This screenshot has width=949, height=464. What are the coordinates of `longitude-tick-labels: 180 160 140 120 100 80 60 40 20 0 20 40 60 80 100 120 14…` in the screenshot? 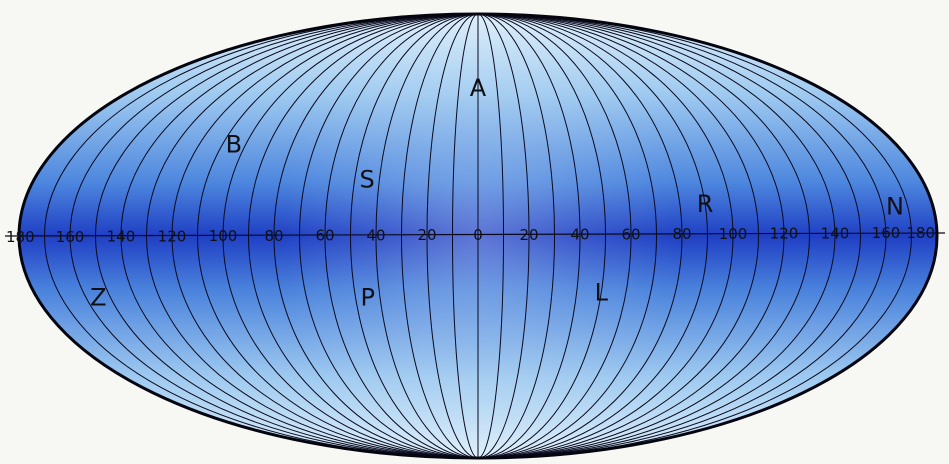 It's located at (470, 235).